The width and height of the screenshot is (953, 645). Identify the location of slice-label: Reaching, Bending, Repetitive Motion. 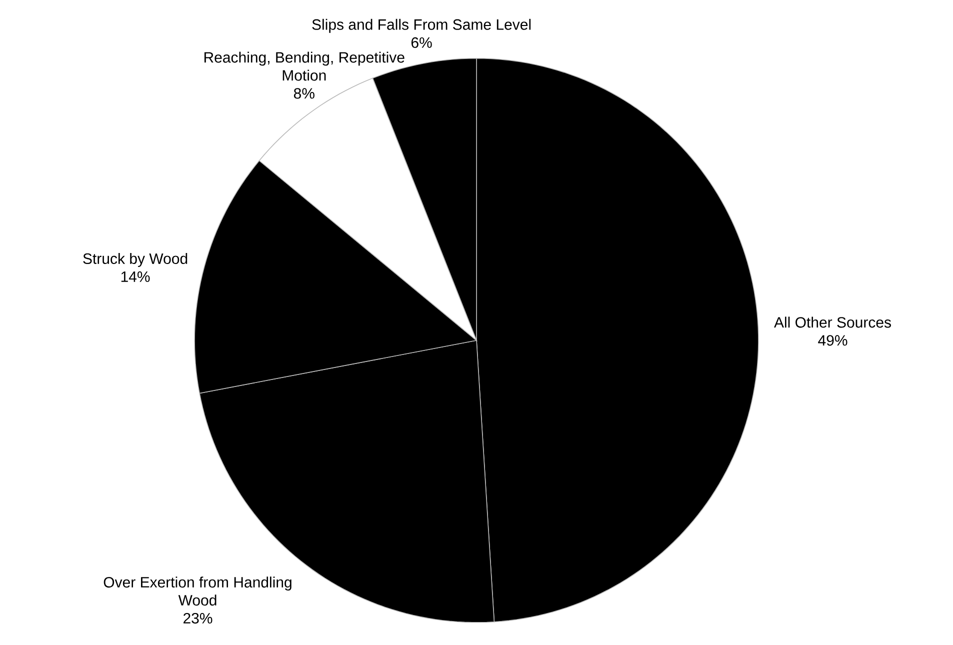
(304, 66).